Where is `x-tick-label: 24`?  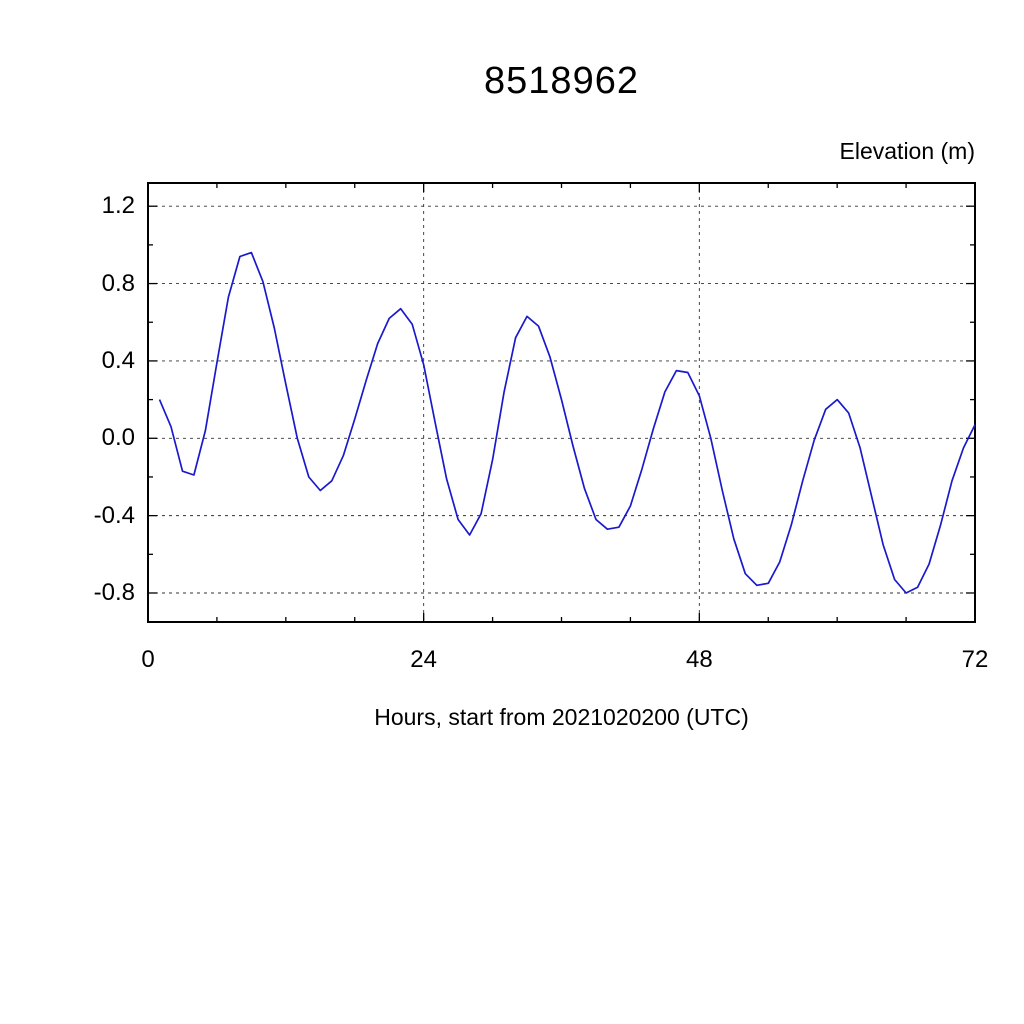
x-tick-label: 24 is located at coordinates (423, 659).